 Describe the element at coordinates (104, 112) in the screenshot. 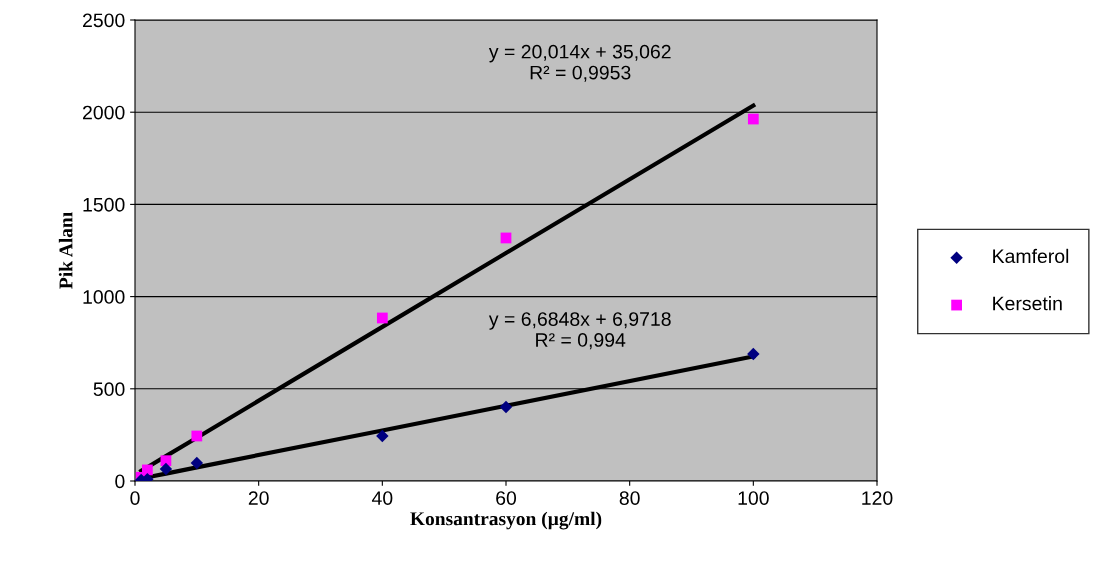

I see `y-tick-label: 2000` at that location.